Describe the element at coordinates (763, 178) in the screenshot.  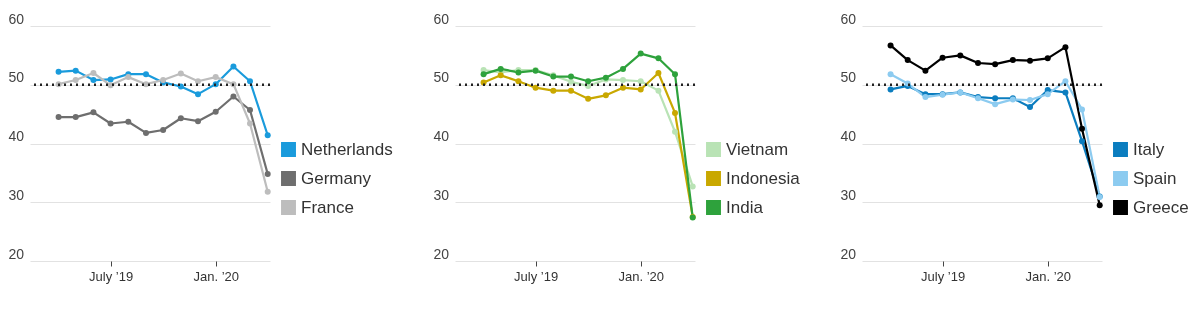
I see `legend-label: Indonesia` at that location.